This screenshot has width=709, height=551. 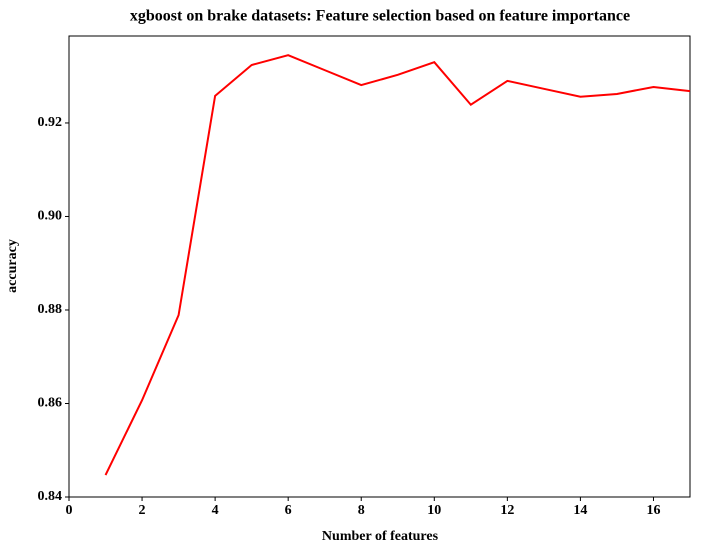 What do you see at coordinates (69, 510) in the screenshot?
I see `x-tick-label: 0` at bounding box center [69, 510].